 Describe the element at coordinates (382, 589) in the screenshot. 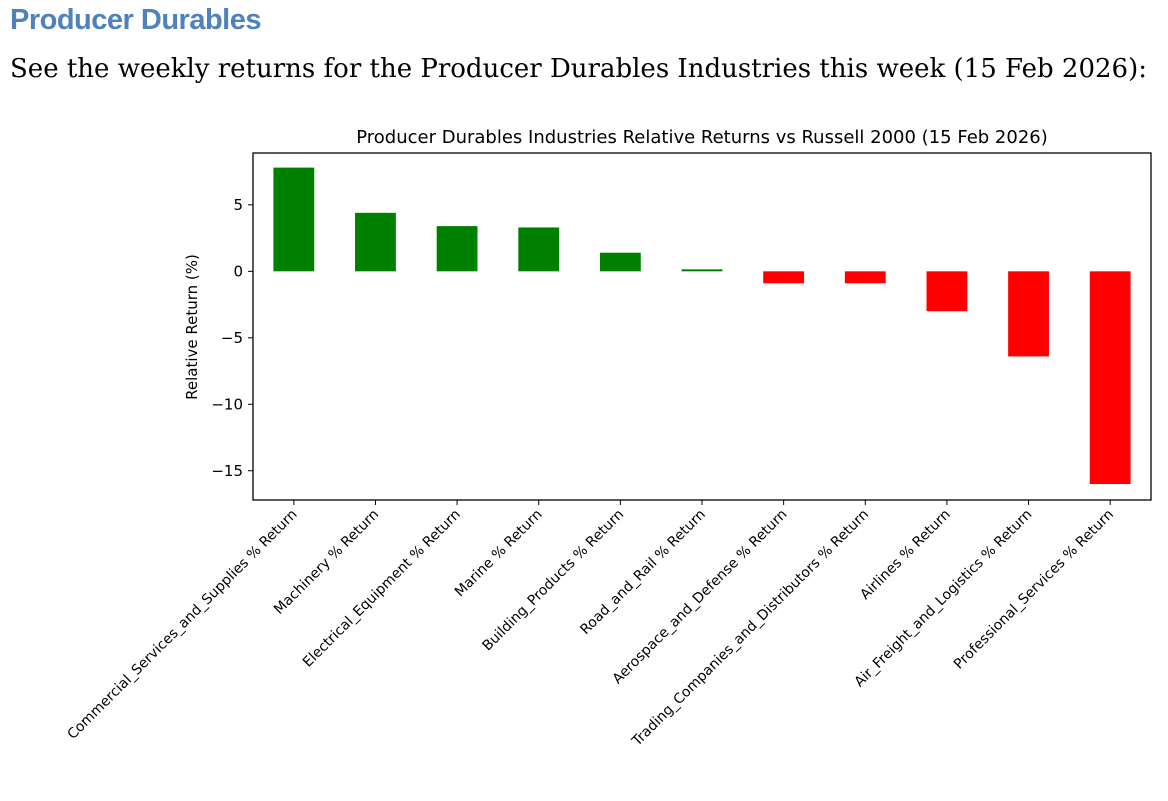

I see `x-tick-label: Electrical_Equipment % Return` at that location.